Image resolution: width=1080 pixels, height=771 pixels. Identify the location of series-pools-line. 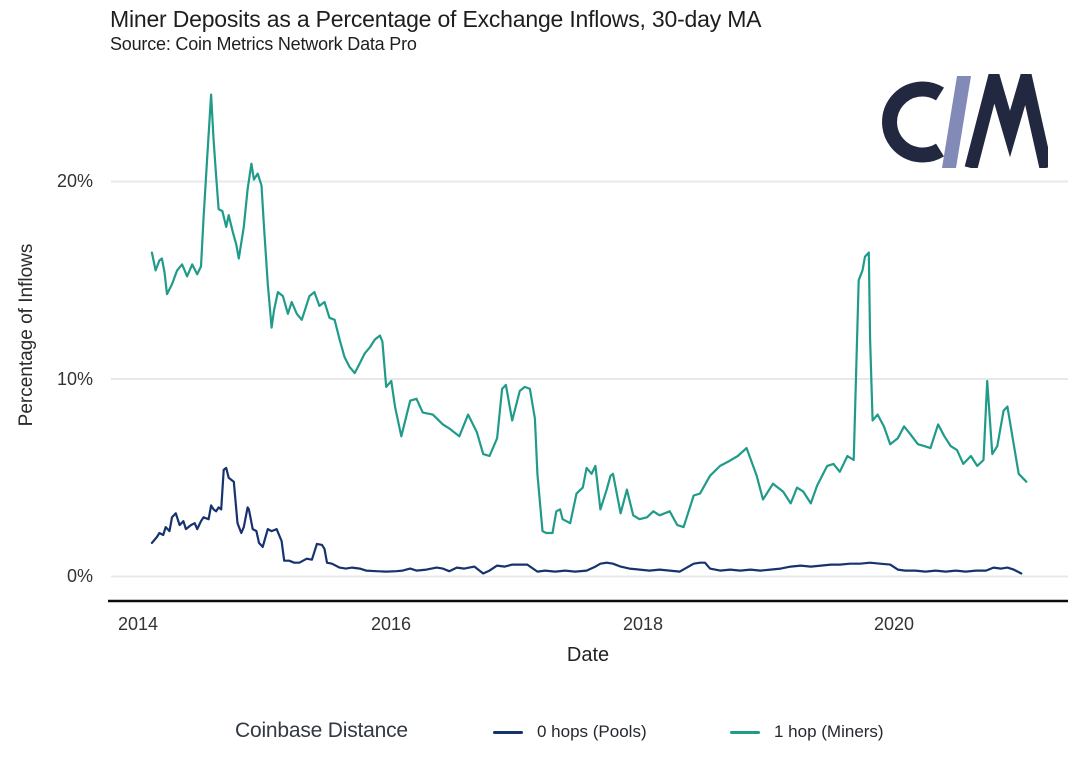
(586, 520).